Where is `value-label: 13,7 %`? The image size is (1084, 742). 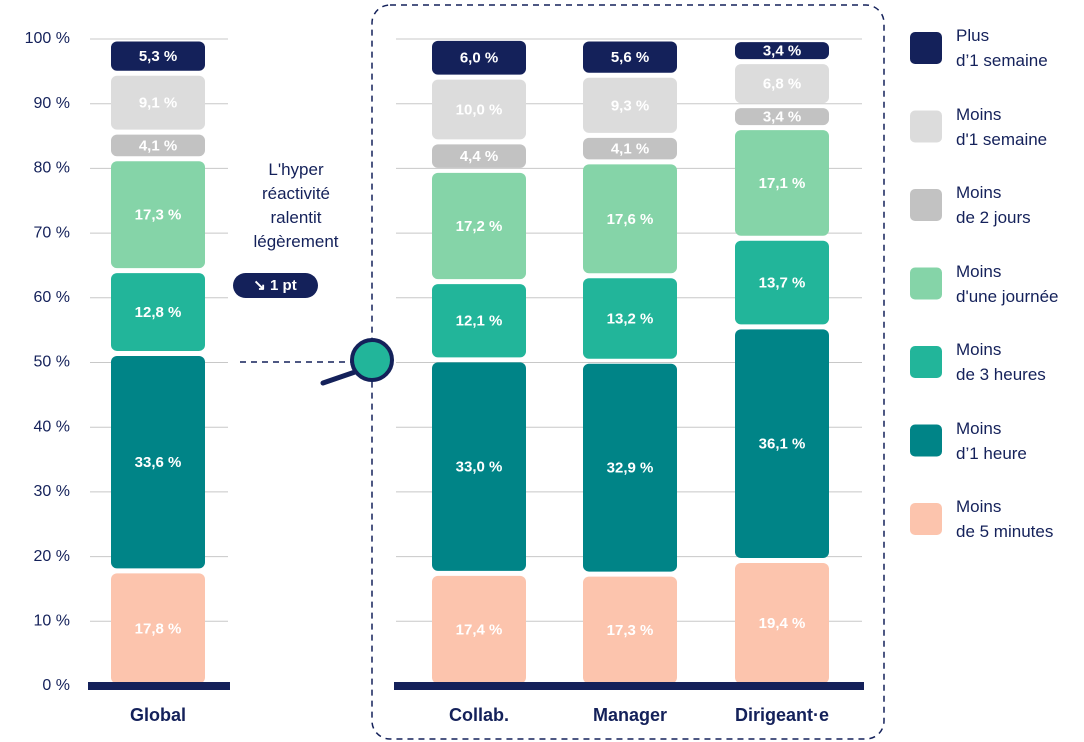 value-label: 13,7 % is located at coordinates (782, 283).